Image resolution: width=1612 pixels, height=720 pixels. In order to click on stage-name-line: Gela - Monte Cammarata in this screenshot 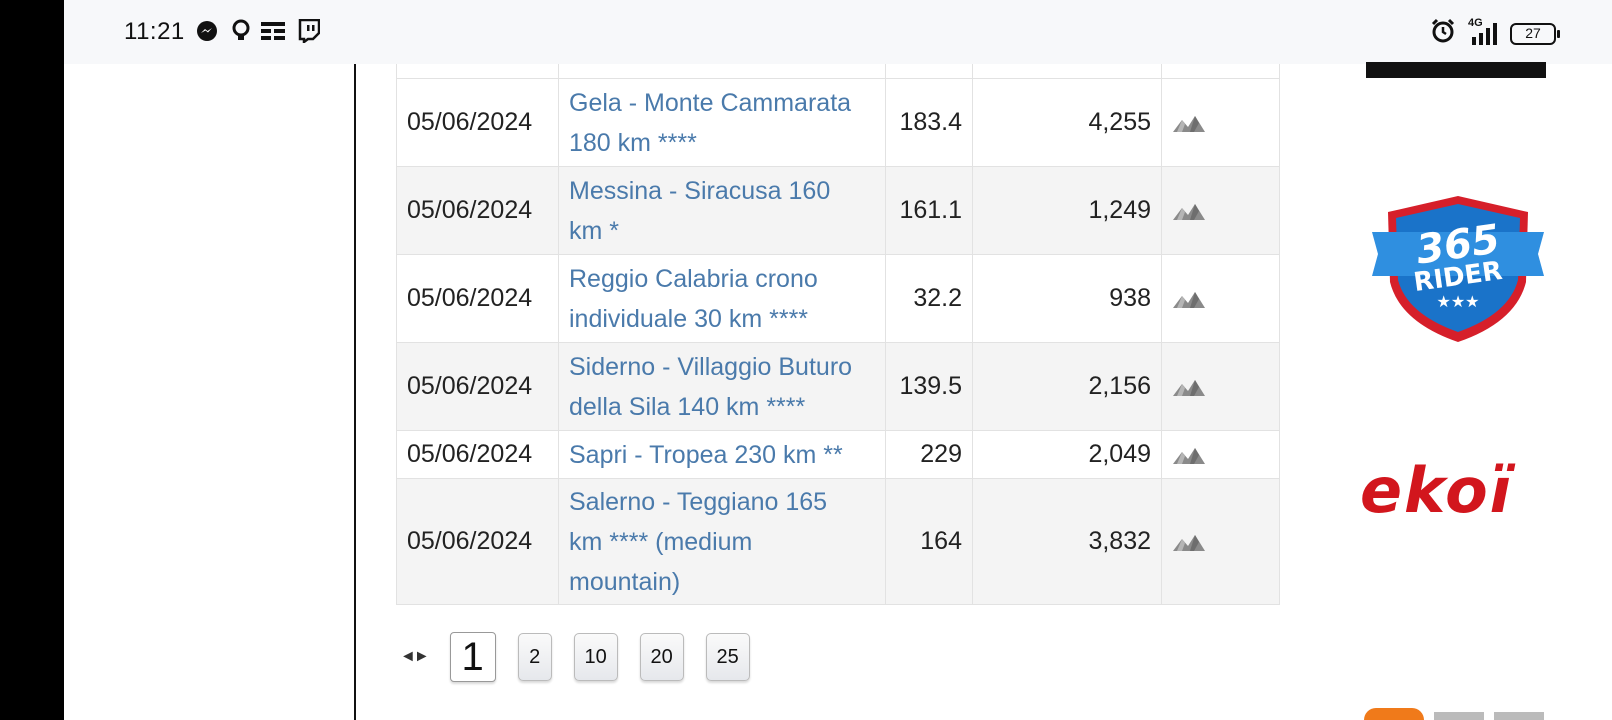, I will do `click(710, 102)`.